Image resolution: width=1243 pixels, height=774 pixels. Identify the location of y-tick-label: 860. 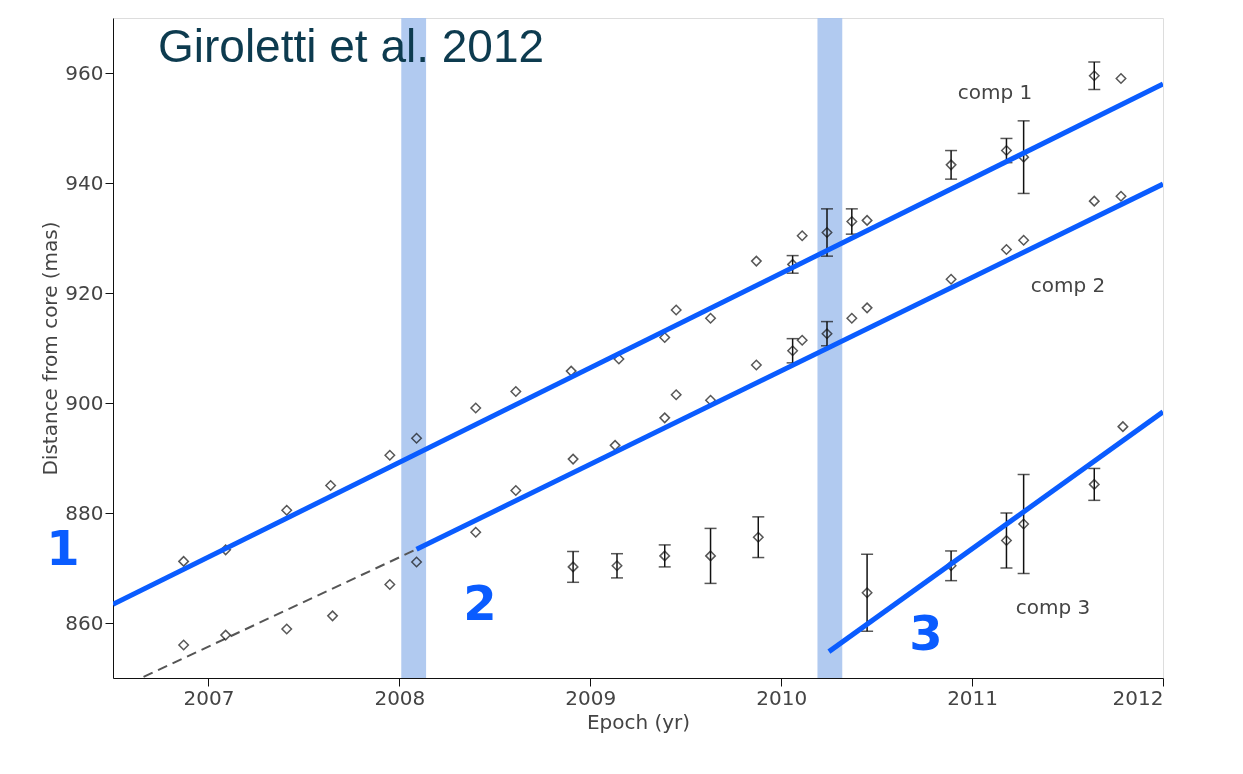
(84, 622).